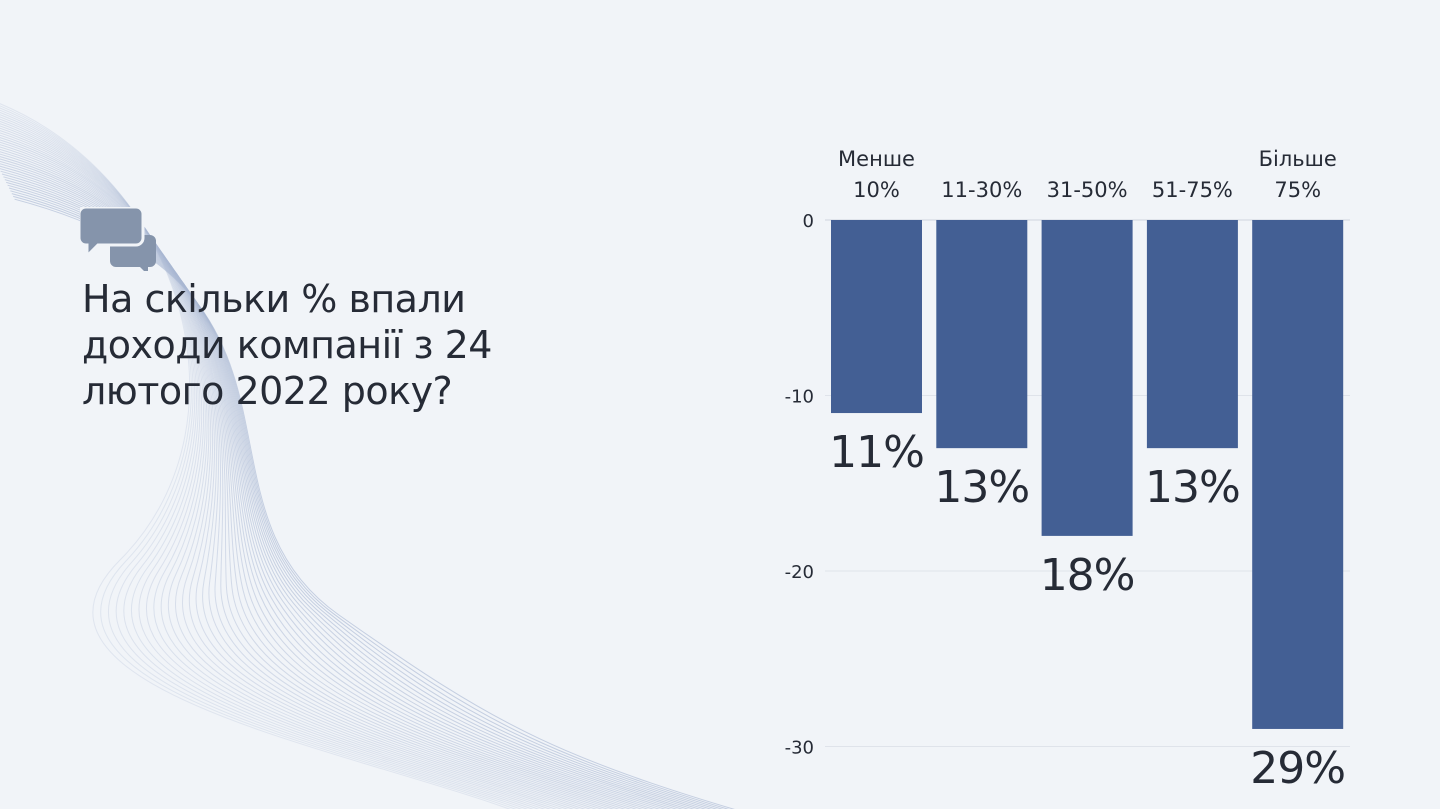 The width and height of the screenshot is (1440, 809). Describe the element at coordinates (118, 240) in the screenshot. I see `speech-bubbles-icon` at that location.